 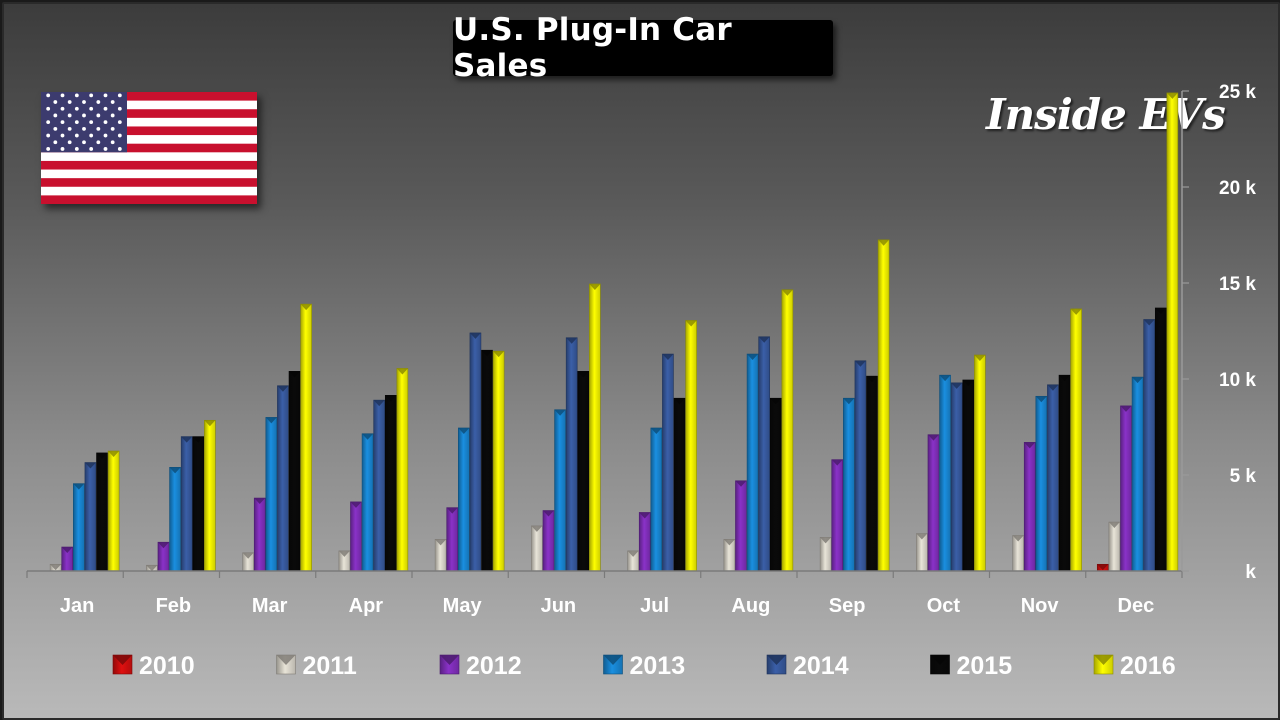 I want to click on legend-item-2011: 2011, so click(x=316, y=666).